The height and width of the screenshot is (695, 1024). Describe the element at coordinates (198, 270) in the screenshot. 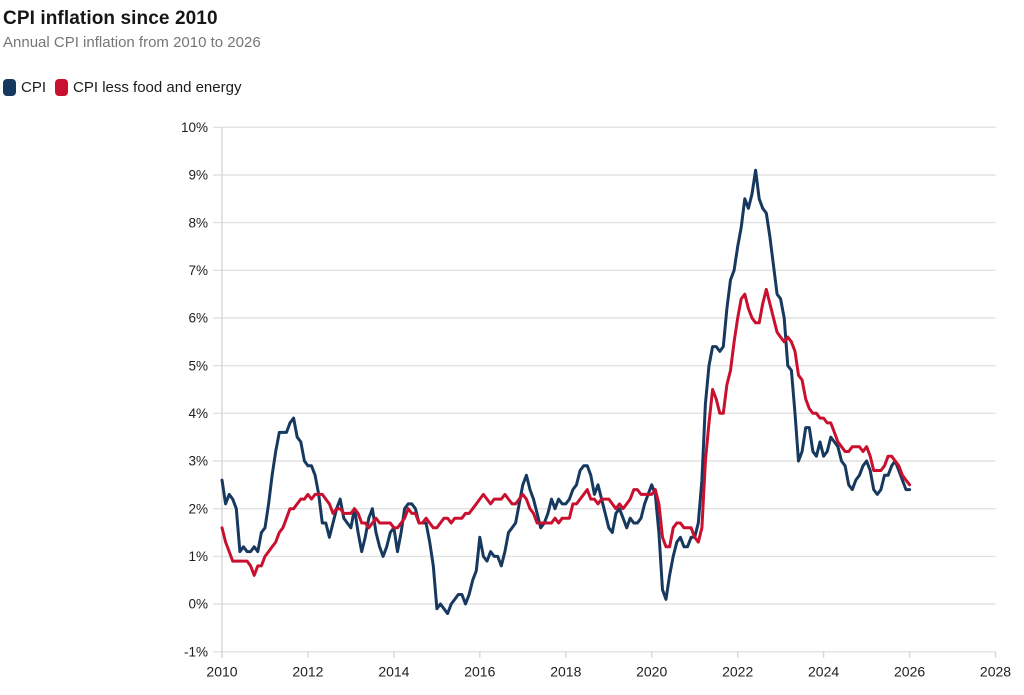

I see `y-tick-label: 7%` at that location.